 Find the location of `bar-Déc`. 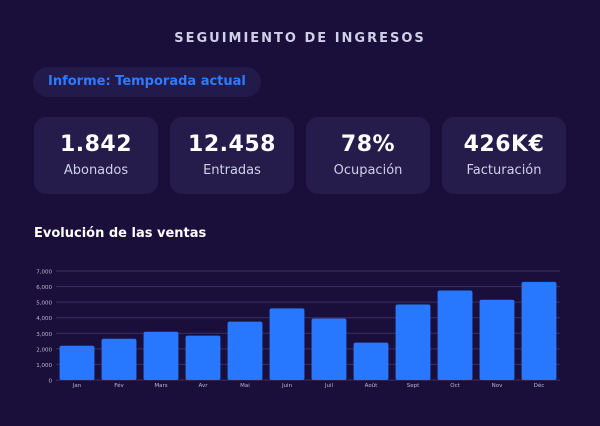

bar-Déc is located at coordinates (539, 330).